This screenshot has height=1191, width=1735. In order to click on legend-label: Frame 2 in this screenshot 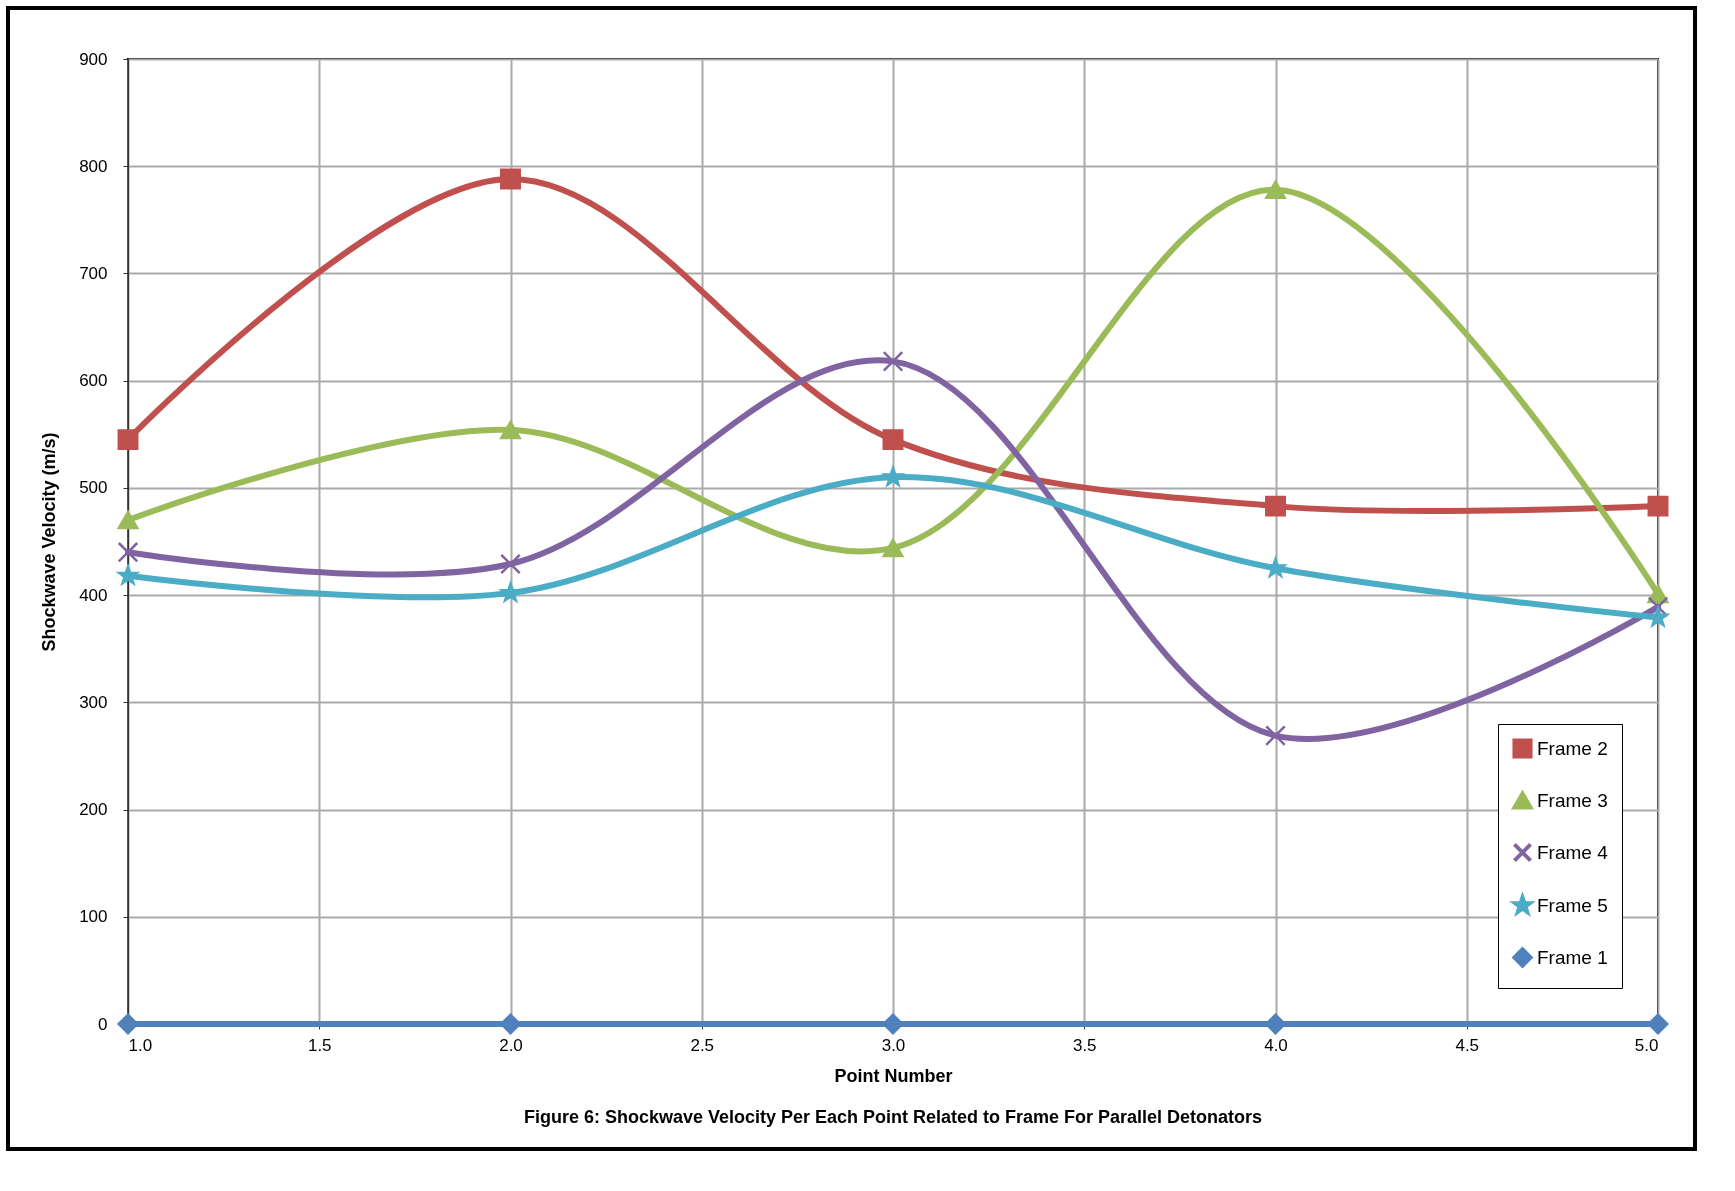, I will do `click(1572, 748)`.